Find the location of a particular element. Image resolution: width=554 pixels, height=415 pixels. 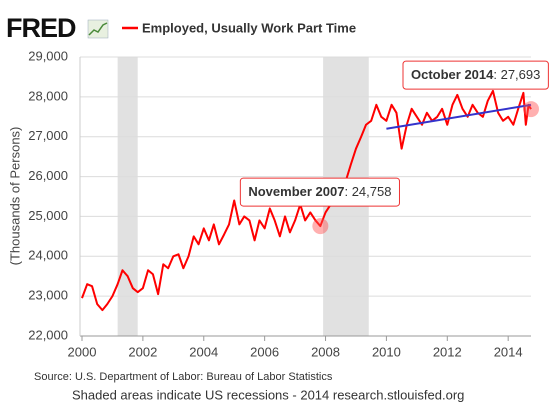

y-tick-label: 22,000 is located at coordinates (48, 334).